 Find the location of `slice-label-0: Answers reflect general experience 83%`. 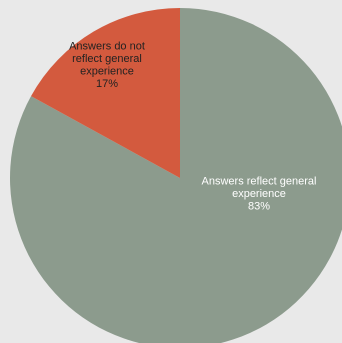

slice-label-0: Answers reflect general experience 83% is located at coordinates (259, 194).